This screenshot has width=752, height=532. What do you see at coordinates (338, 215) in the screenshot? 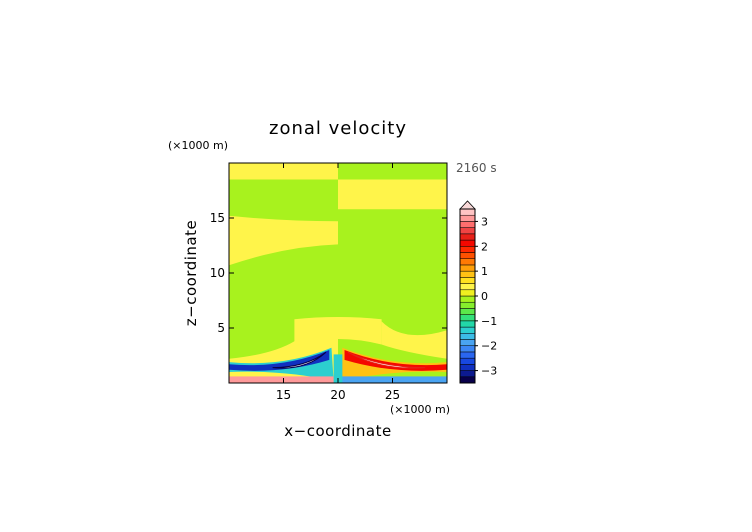
I see `dome-upper` at bounding box center [338, 215].